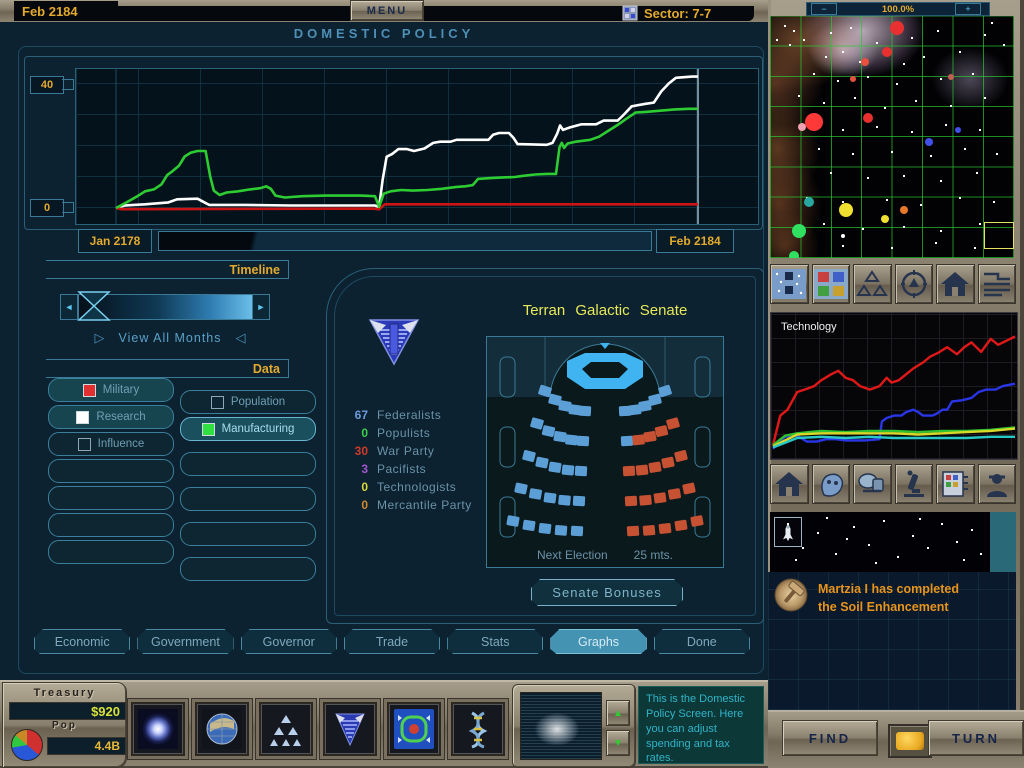 The width and height of the screenshot is (1024, 768). What do you see at coordinates (830, 484) in the screenshot?
I see `races-button` at bounding box center [830, 484].